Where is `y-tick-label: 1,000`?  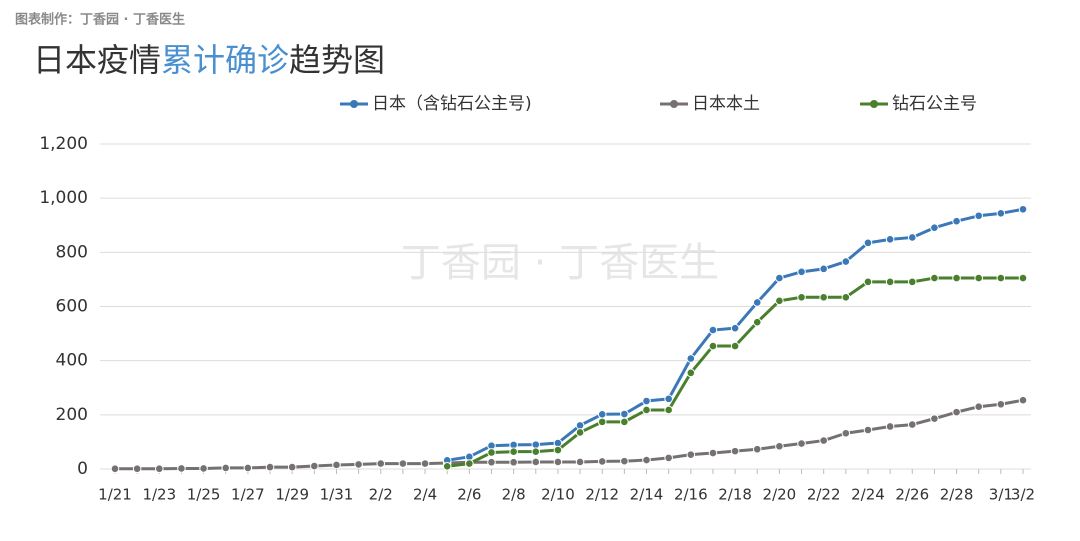 y-tick-label: 1,000 is located at coordinates (63, 198).